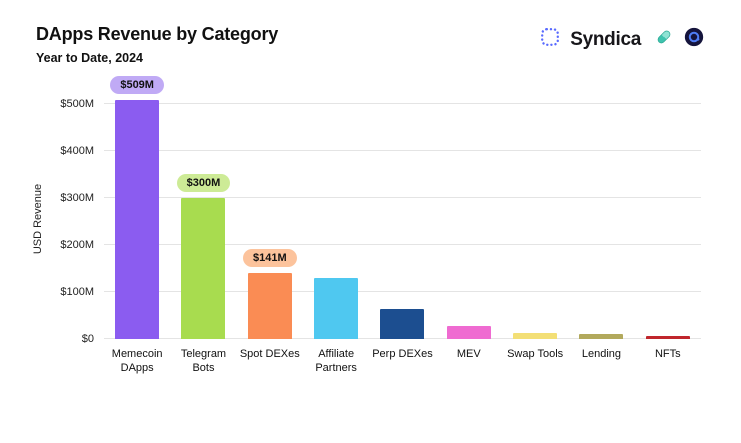 The height and width of the screenshot is (443, 741). What do you see at coordinates (535, 354) in the screenshot?
I see `x-axis-label: Swap Tools` at bounding box center [535, 354].